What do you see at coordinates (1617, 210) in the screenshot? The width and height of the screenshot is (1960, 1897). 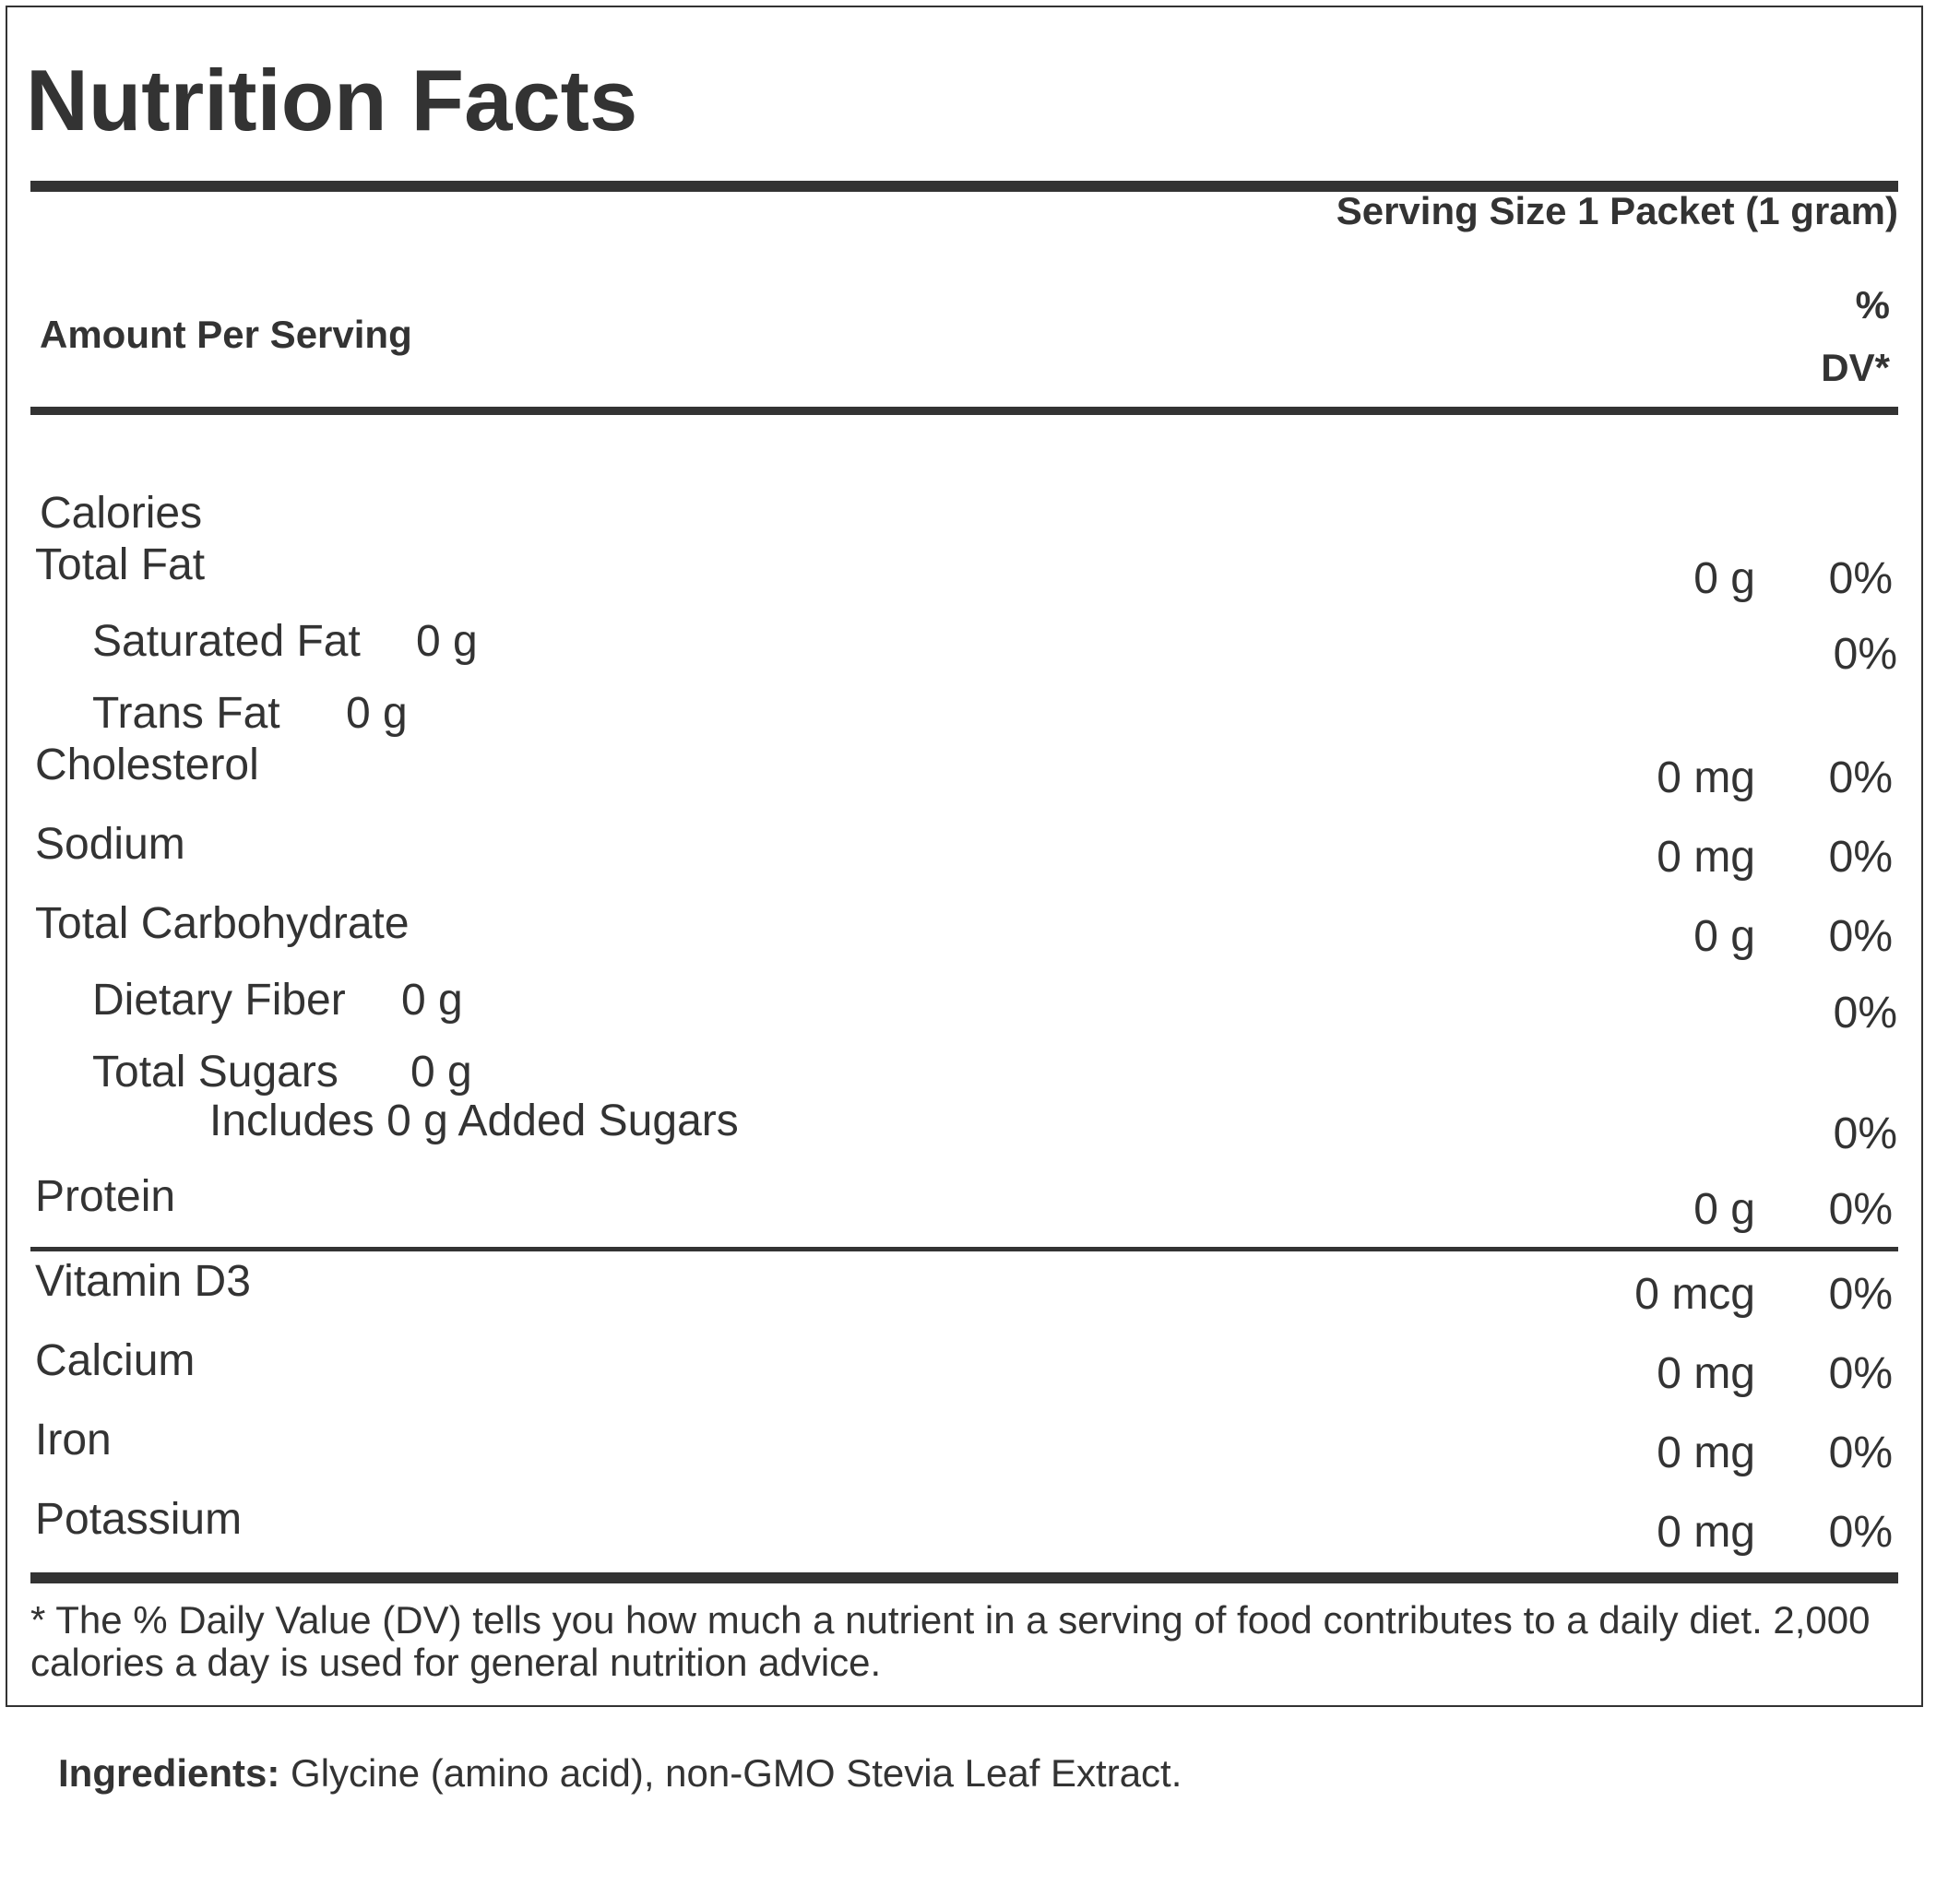 I see `serving-size: Serving Size 1 Packet (1 gram)` at bounding box center [1617, 210].